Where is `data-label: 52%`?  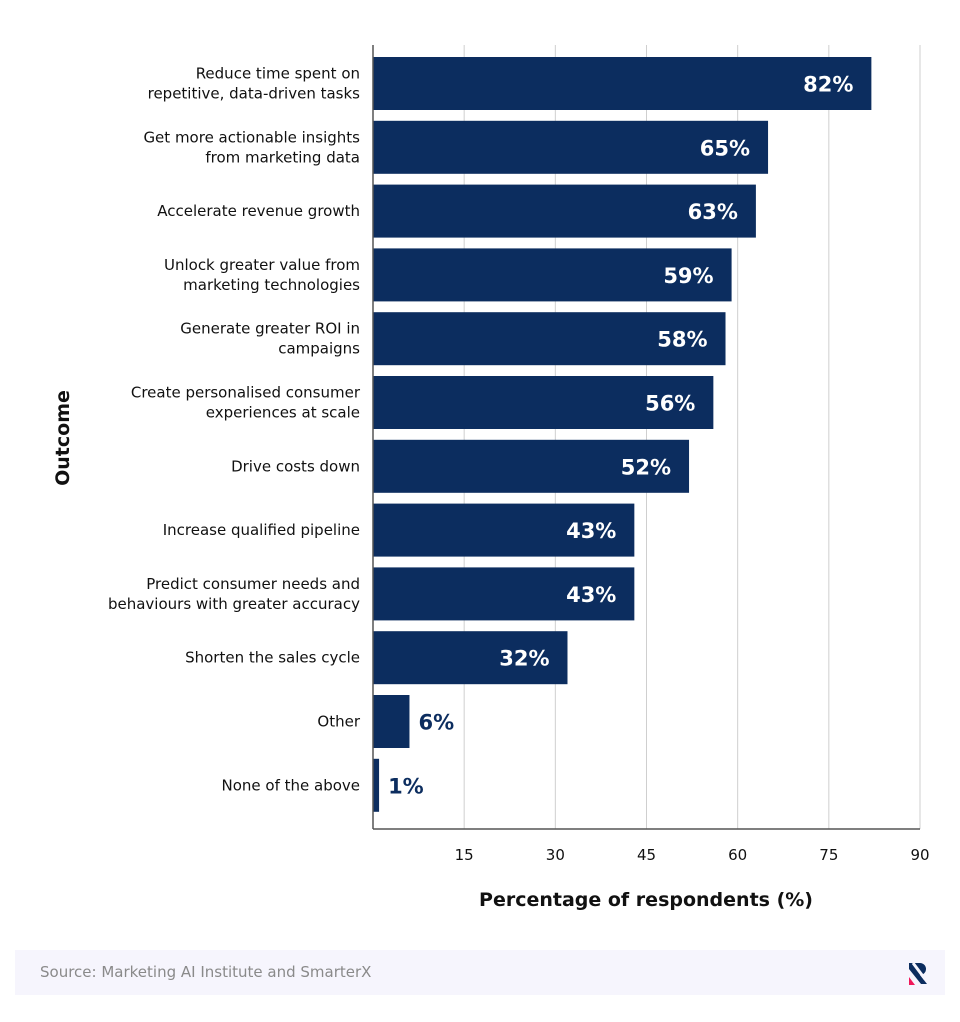 data-label: 52% is located at coordinates (646, 467).